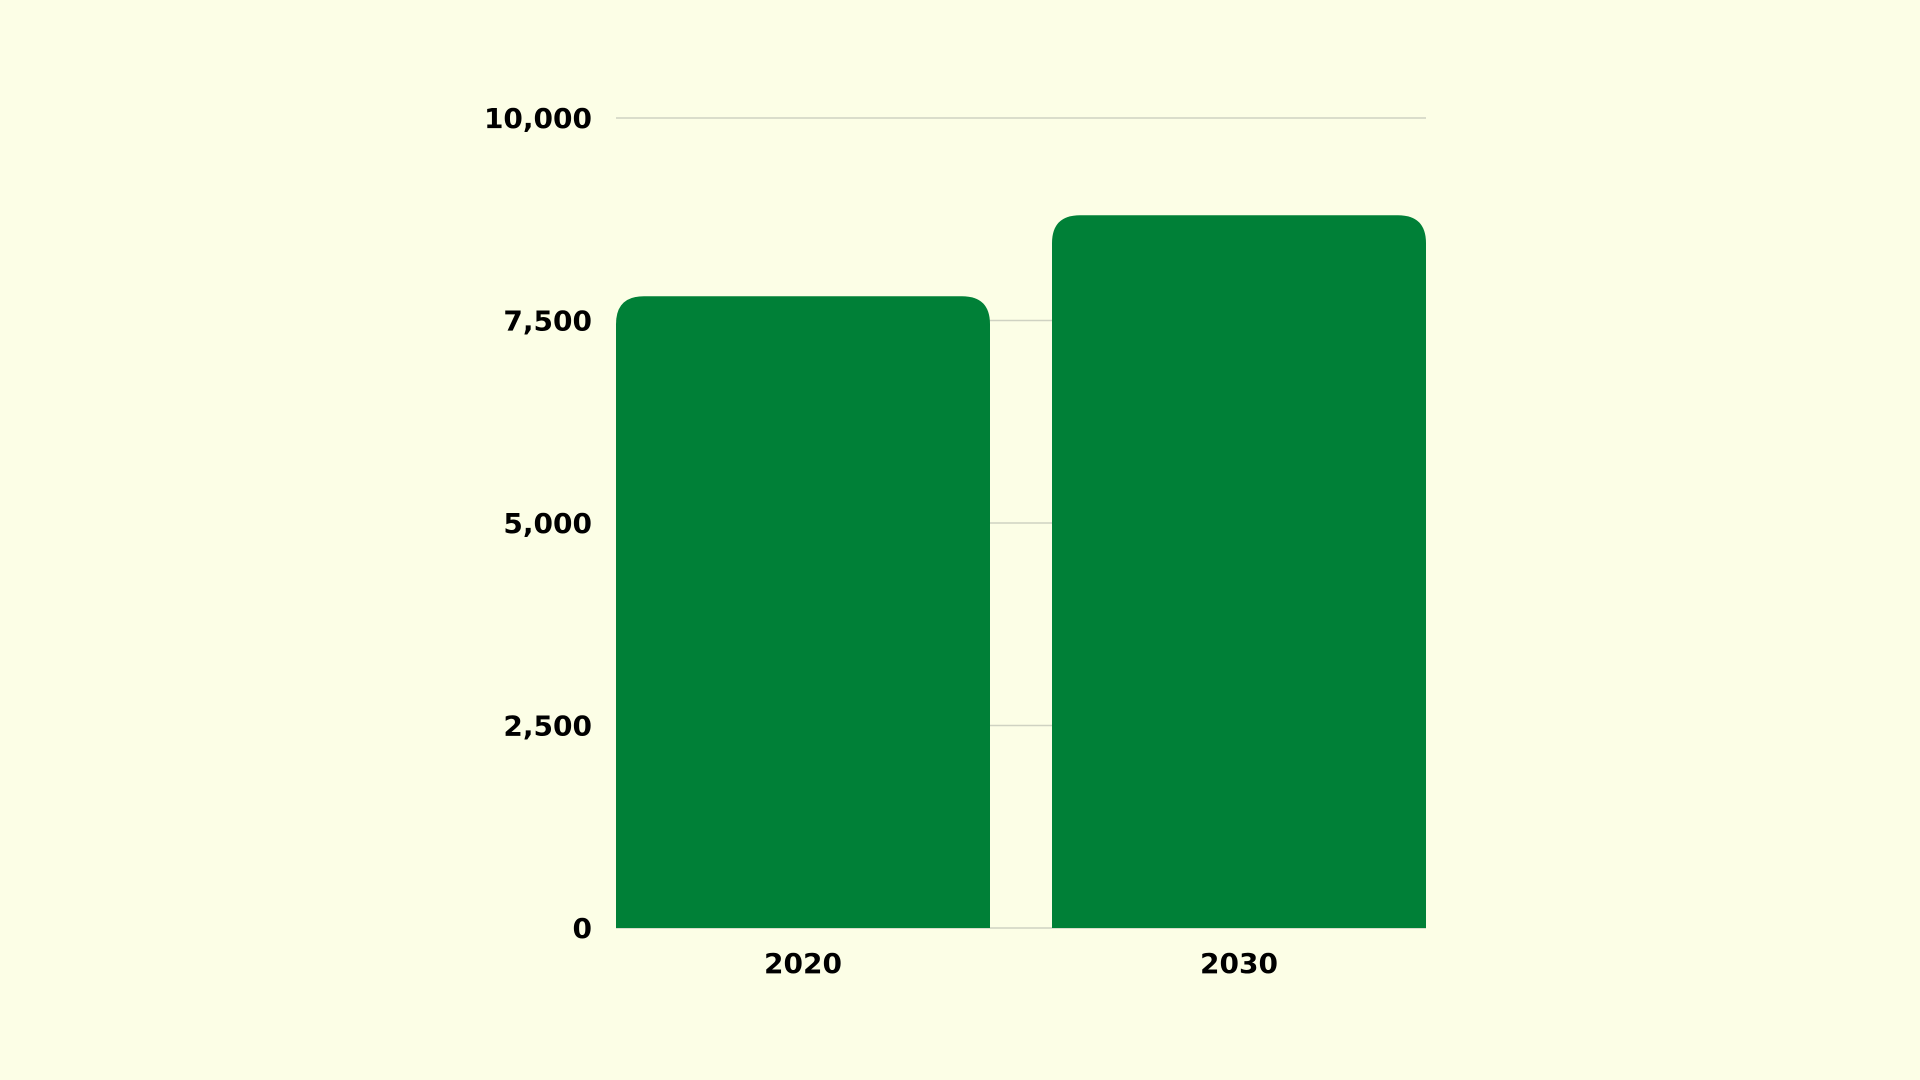 The image size is (1920, 1080). Describe the element at coordinates (803, 963) in the screenshot. I see `x-tick-label: 2020` at that location.